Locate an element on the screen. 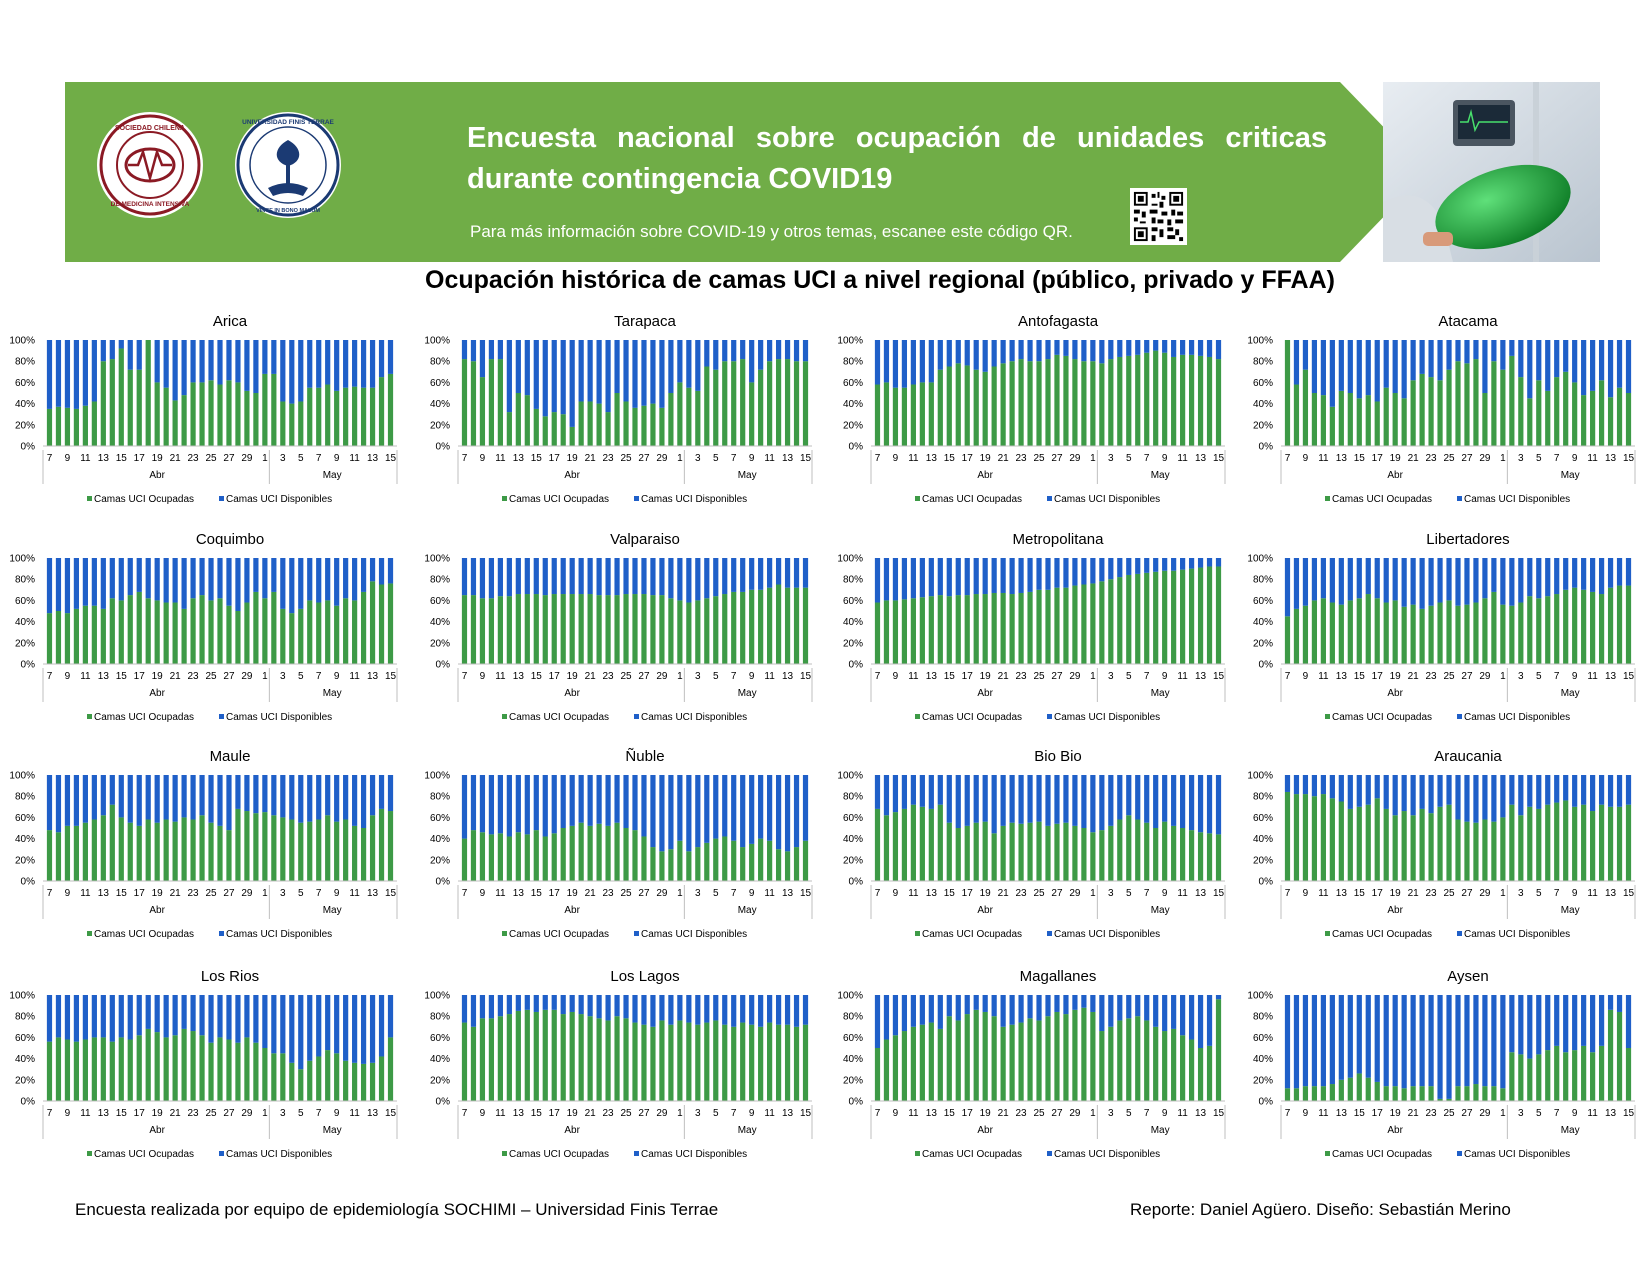  x-tick-label: 13 is located at coordinates (104, 1113).